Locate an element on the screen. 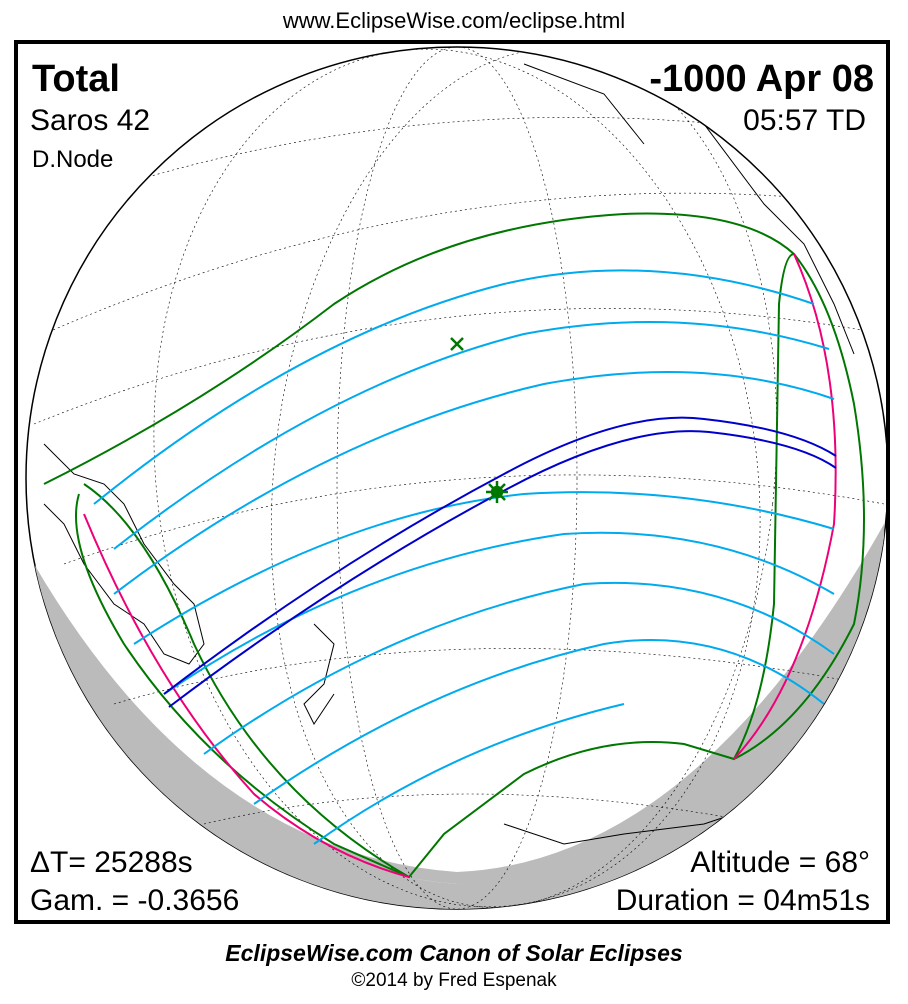 This screenshot has width=908, height=1004. duration: Duration = 04m51s is located at coordinates (742, 900).